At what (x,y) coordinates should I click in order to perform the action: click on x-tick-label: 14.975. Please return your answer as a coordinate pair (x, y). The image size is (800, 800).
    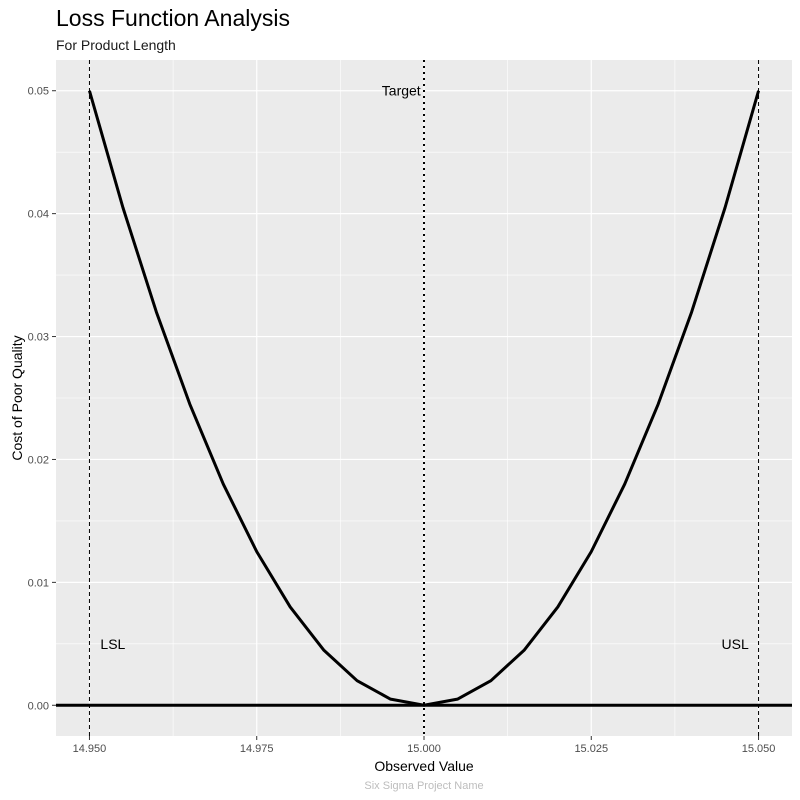
    Looking at the image, I should click on (257, 749).